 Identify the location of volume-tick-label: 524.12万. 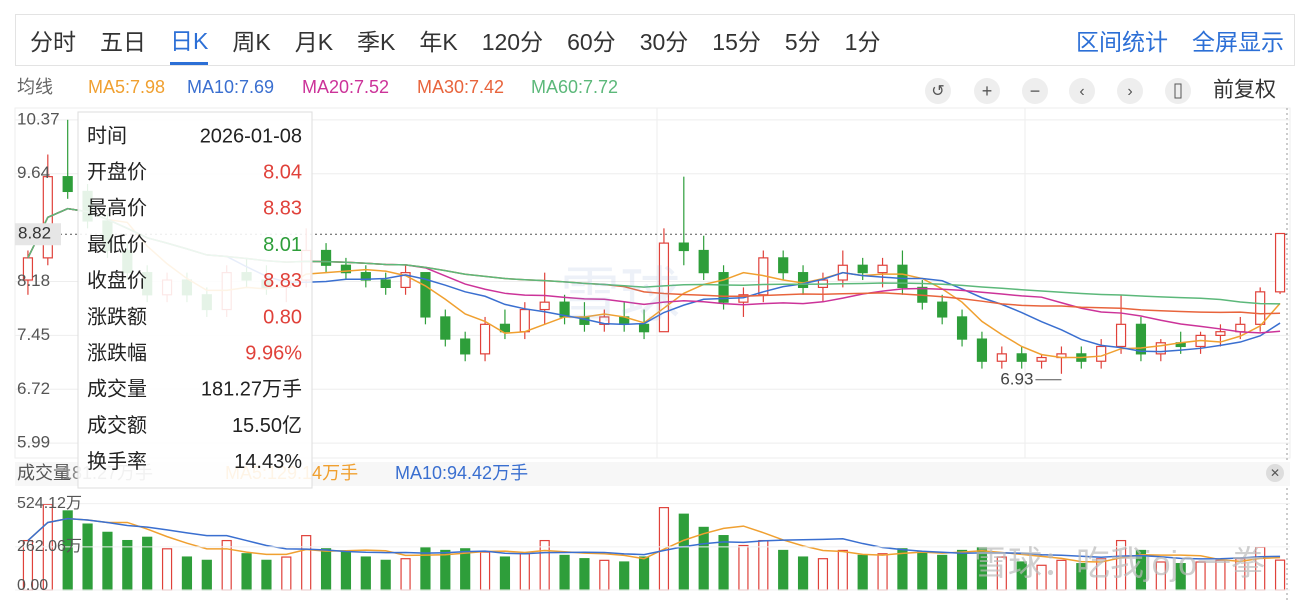
(49, 503).